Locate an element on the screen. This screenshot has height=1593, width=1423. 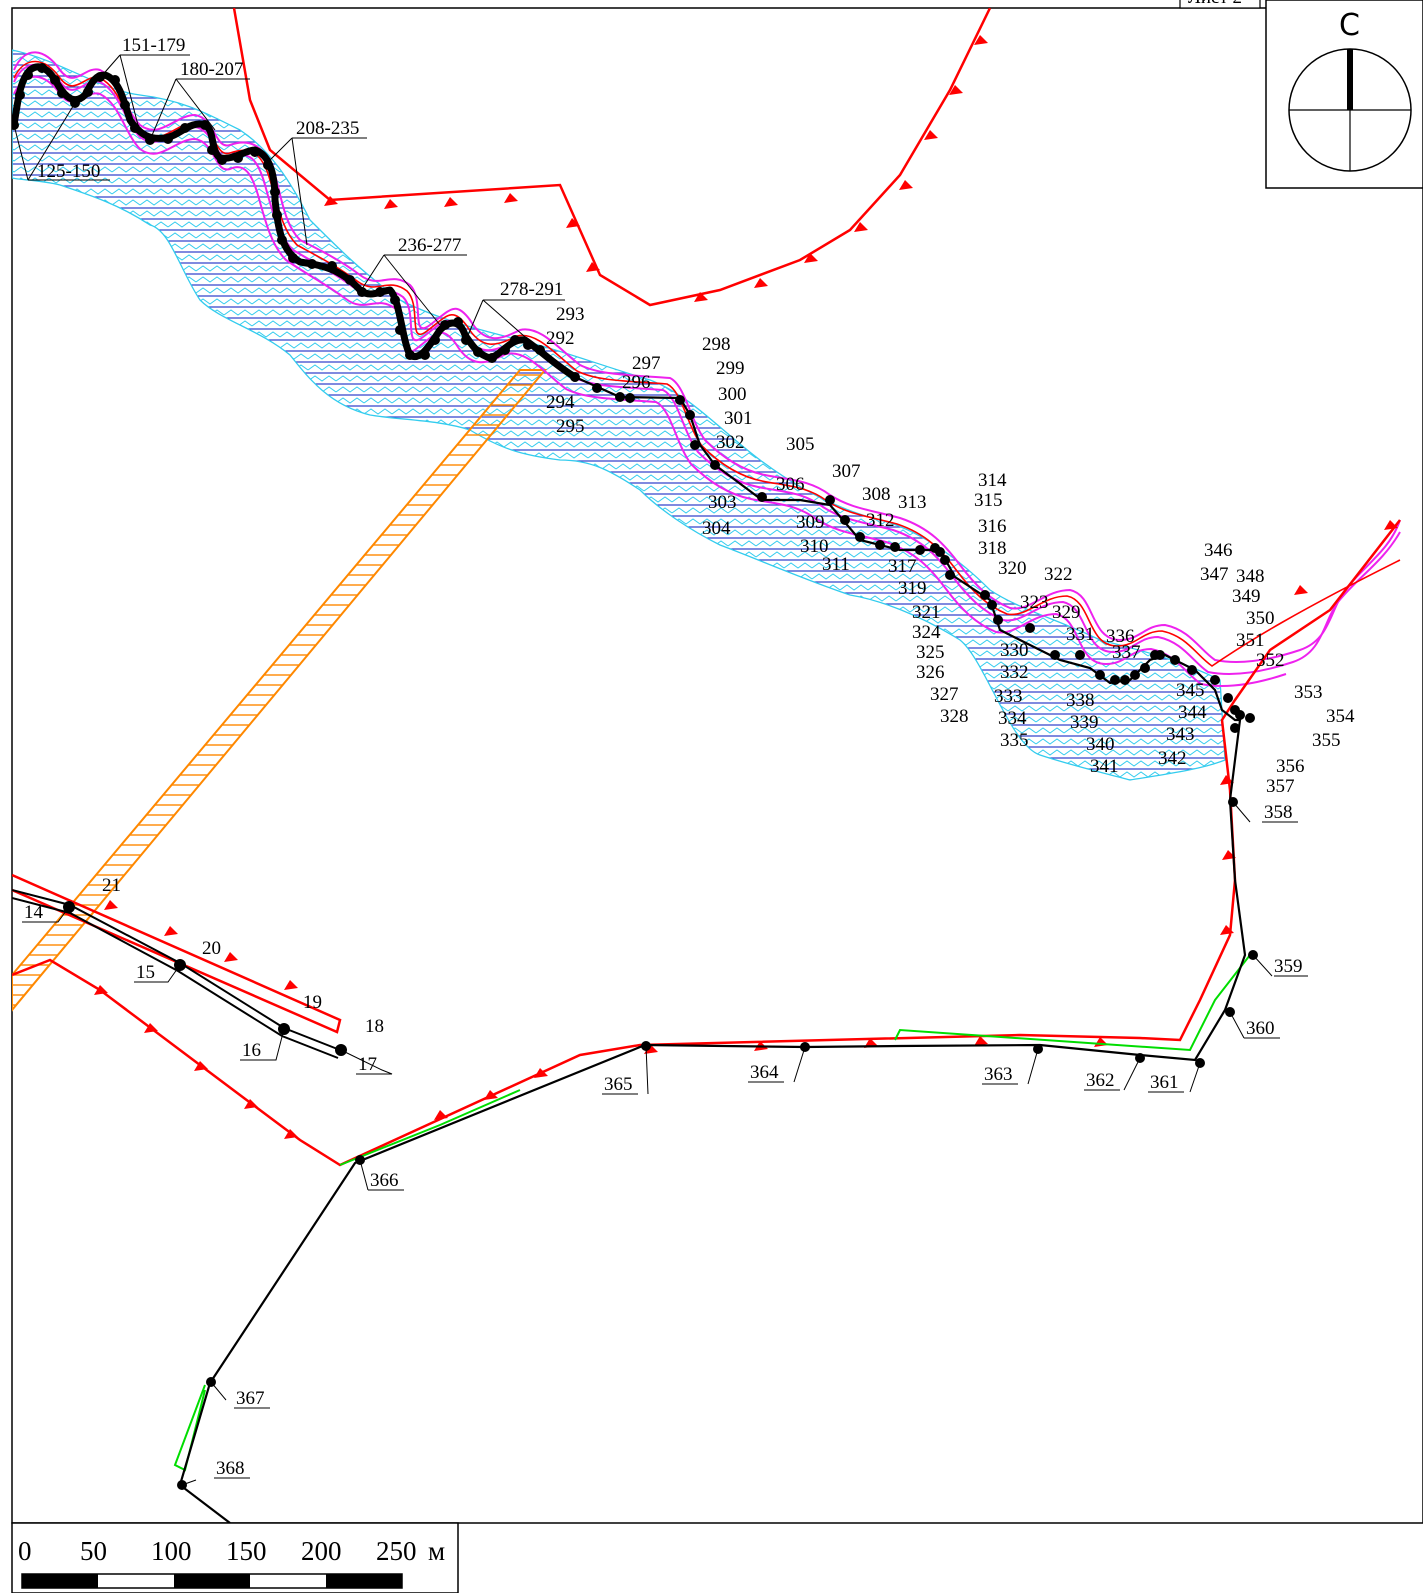
label-14: 14 is located at coordinates (34, 912).